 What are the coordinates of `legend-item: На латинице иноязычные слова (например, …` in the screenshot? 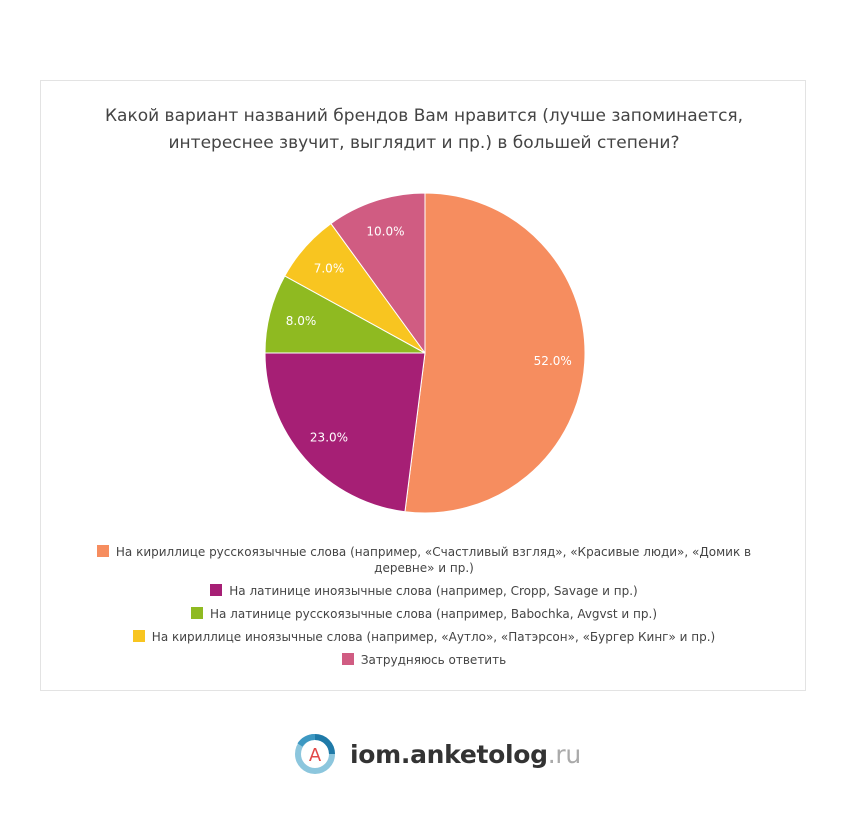 It's located at (424, 591).